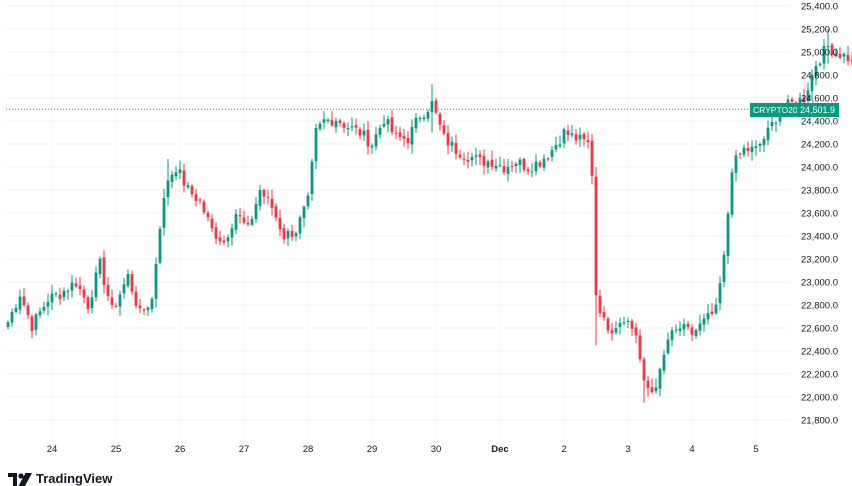  What do you see at coordinates (755, 449) in the screenshot?
I see `time-tick-label: 5` at bounding box center [755, 449].